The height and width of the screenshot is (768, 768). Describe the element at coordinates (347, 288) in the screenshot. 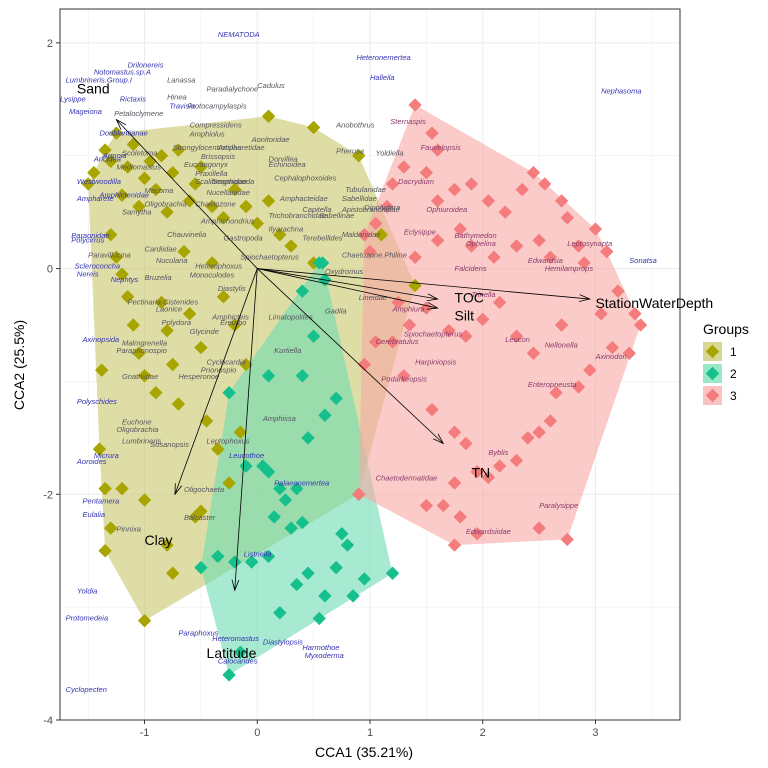

I see `vector-arrow` at that location.